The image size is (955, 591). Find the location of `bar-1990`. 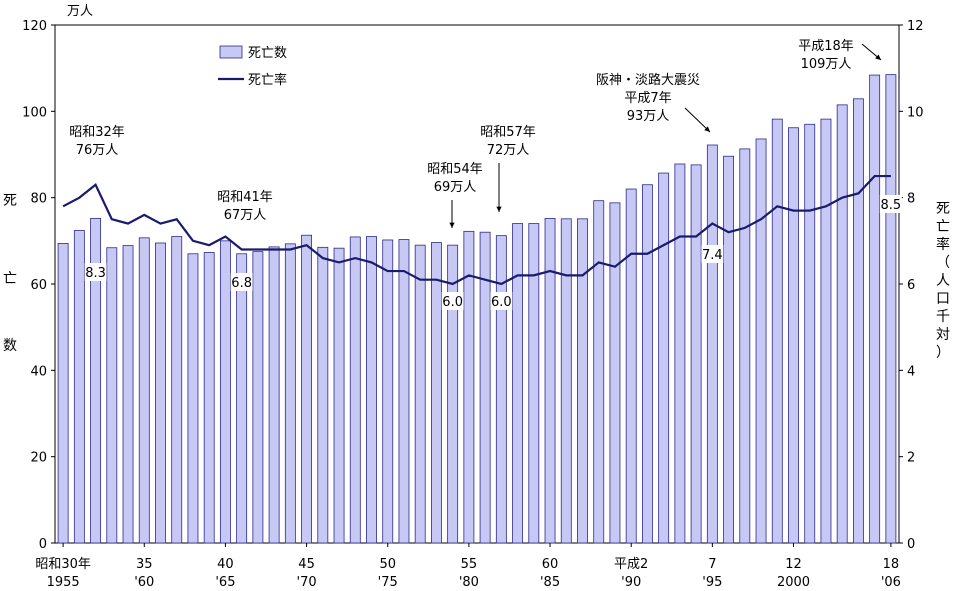

bar-1990 is located at coordinates (631, 366).